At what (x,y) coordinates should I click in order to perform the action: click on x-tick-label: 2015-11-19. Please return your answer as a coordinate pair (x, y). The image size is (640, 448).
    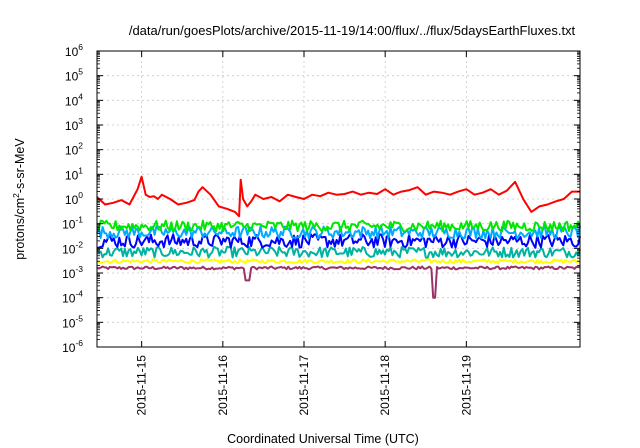
    Looking at the image, I should click on (466, 385).